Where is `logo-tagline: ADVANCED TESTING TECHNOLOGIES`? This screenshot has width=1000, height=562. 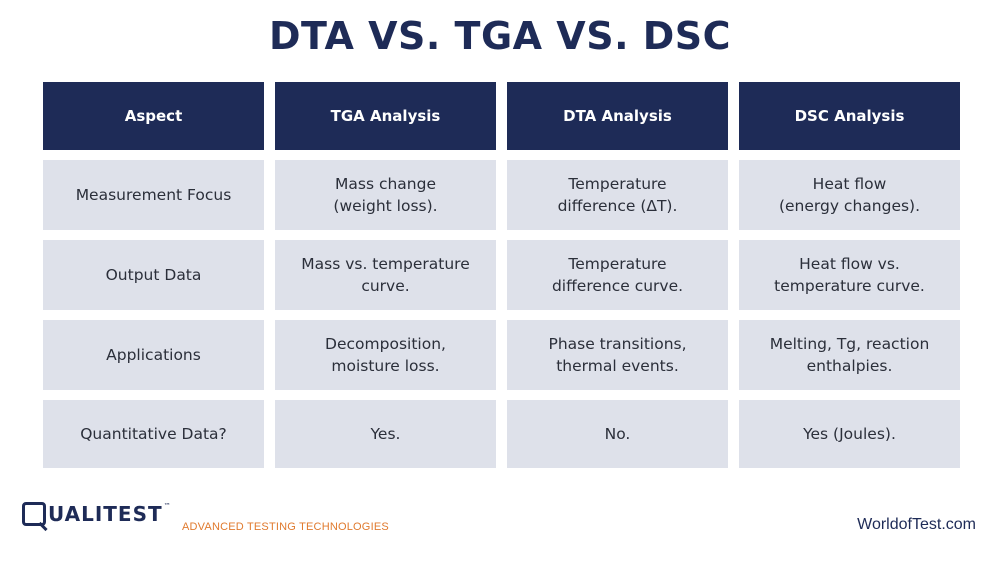 logo-tagline: ADVANCED TESTING TECHNOLOGIES is located at coordinates (285, 527).